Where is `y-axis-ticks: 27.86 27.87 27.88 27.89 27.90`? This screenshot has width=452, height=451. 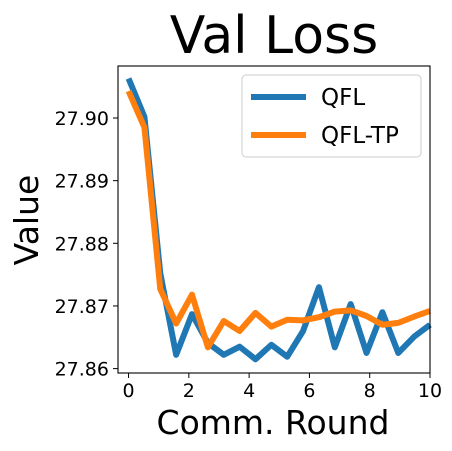 y-axis-ticks: 27.86 27.87 27.88 27.89 27.90 is located at coordinates (86, 244).